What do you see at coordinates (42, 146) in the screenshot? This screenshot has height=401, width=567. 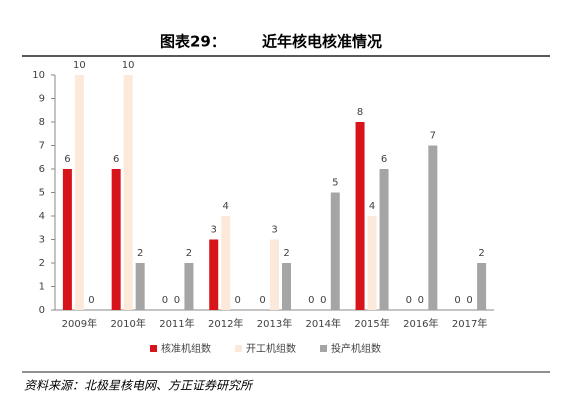 I see `y-tick-label: 7` at bounding box center [42, 146].